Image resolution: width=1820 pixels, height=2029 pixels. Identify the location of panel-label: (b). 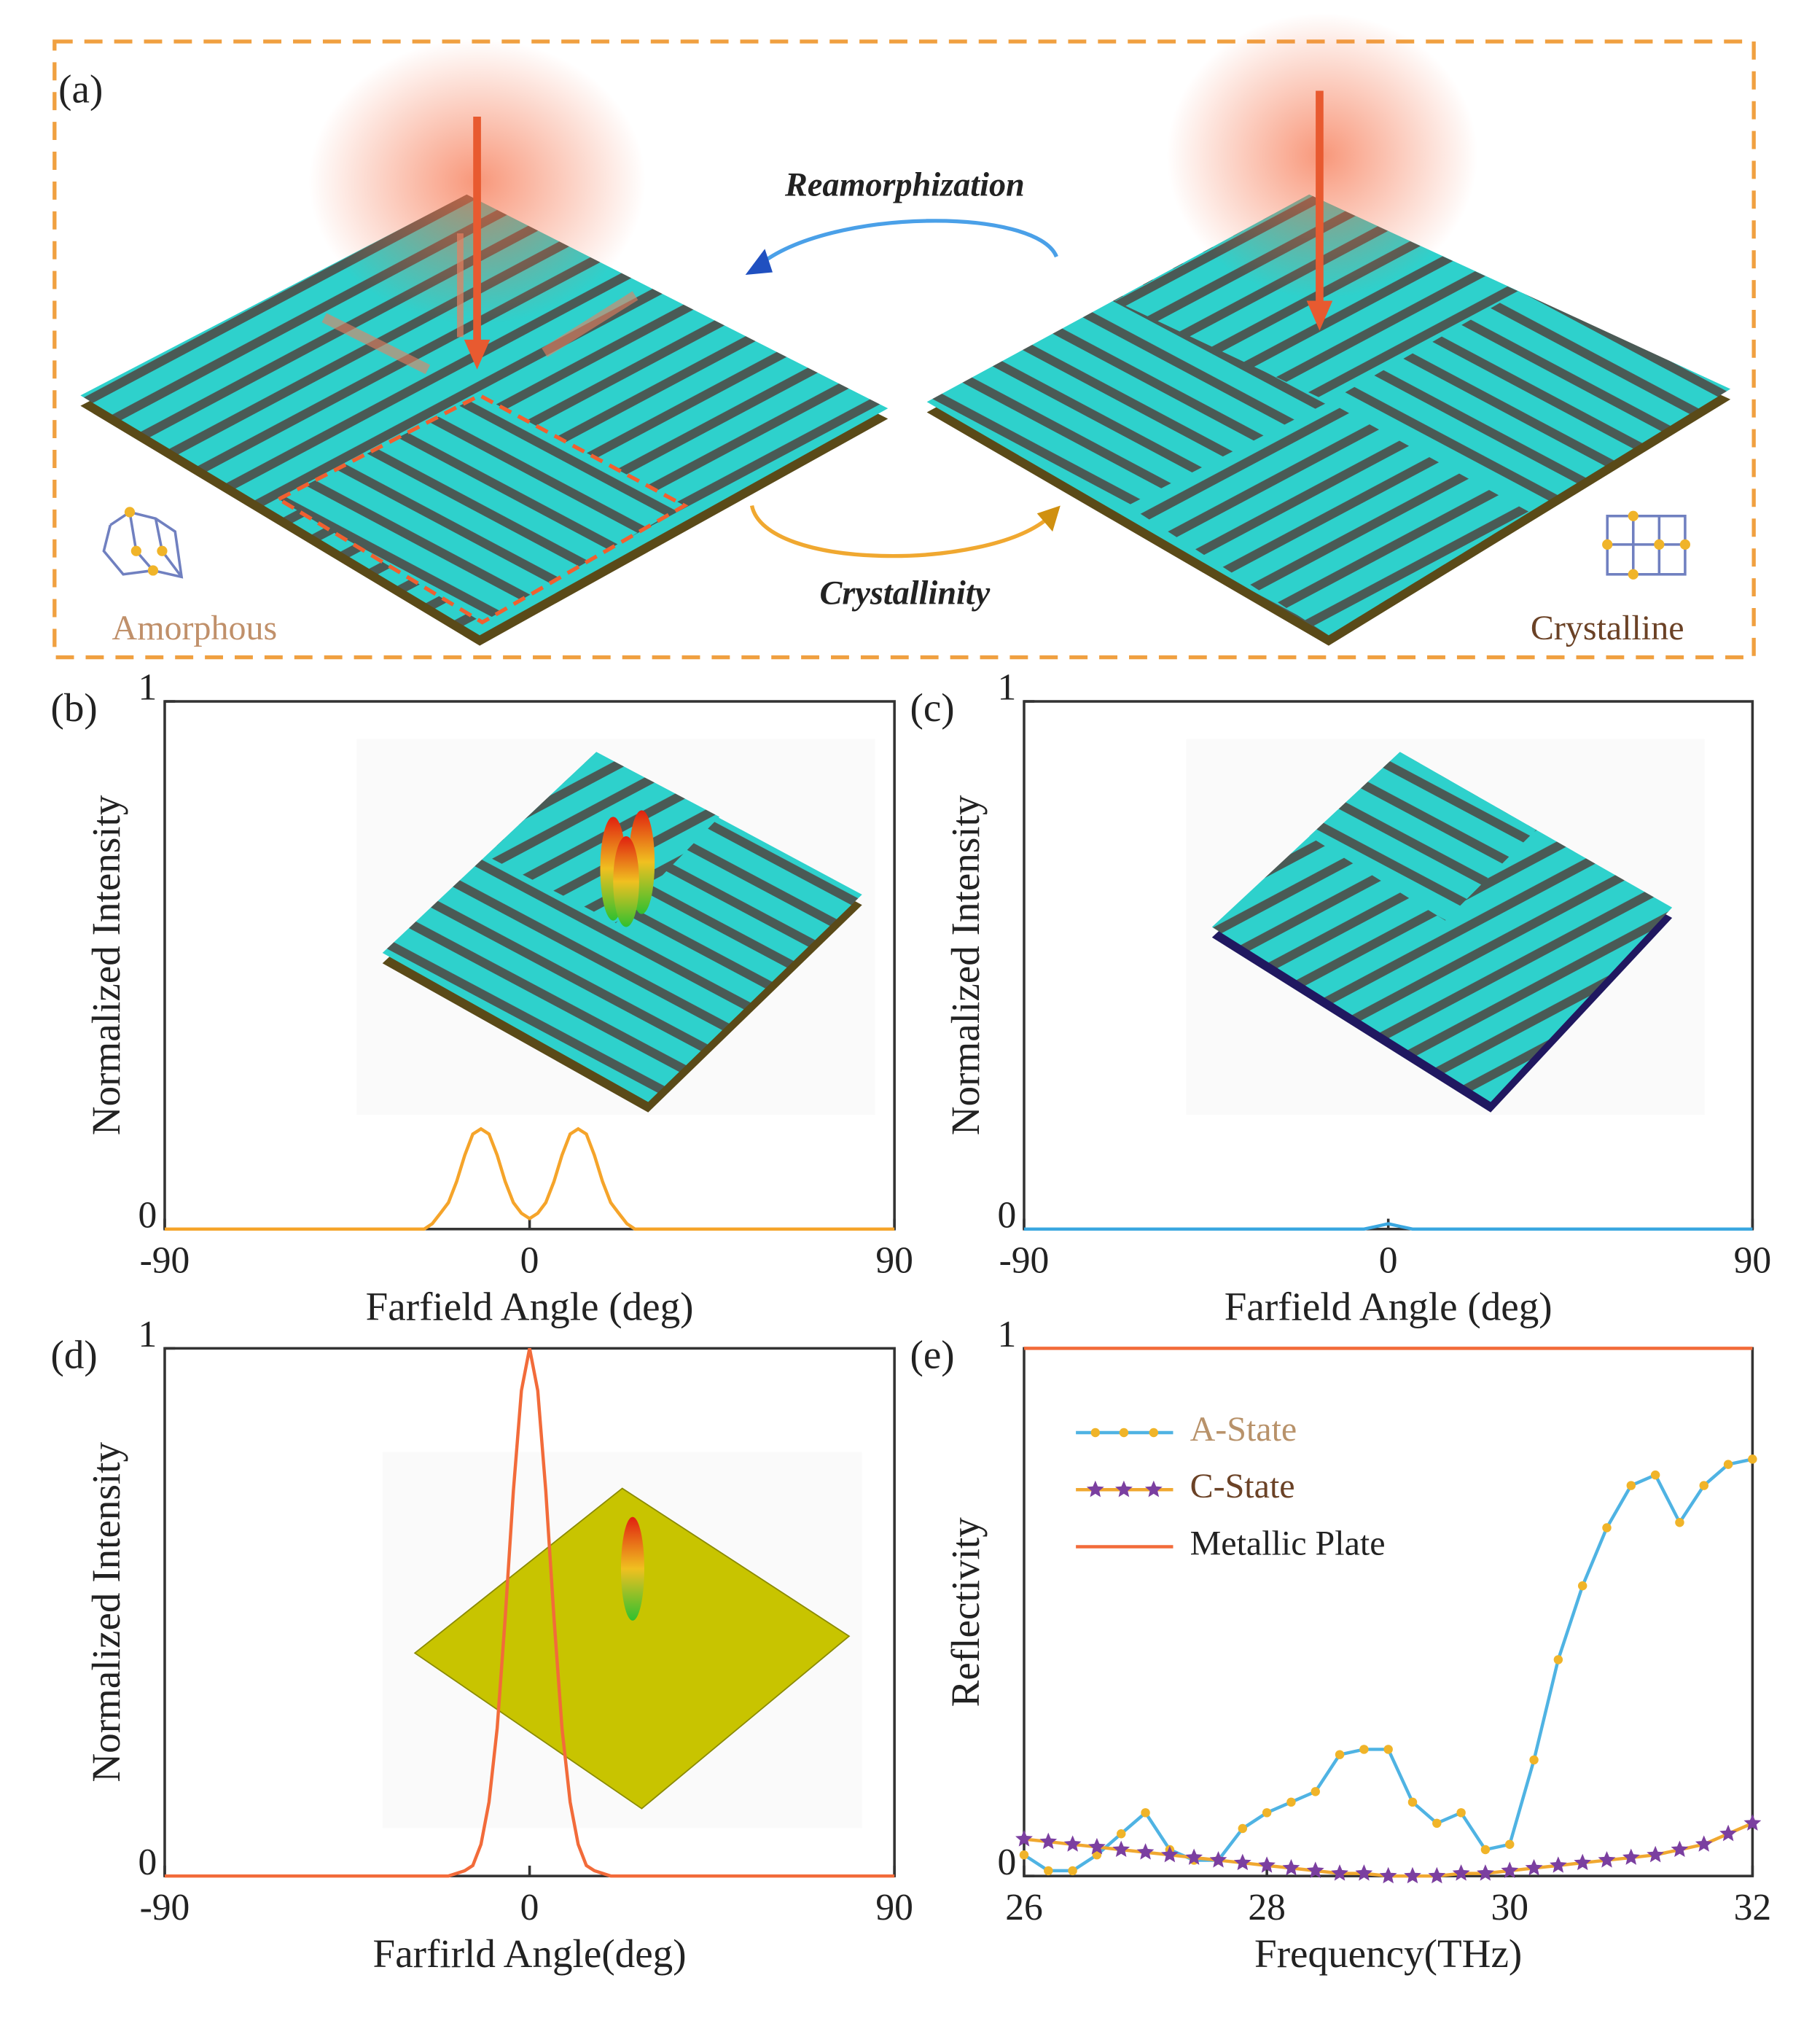
(75, 708).